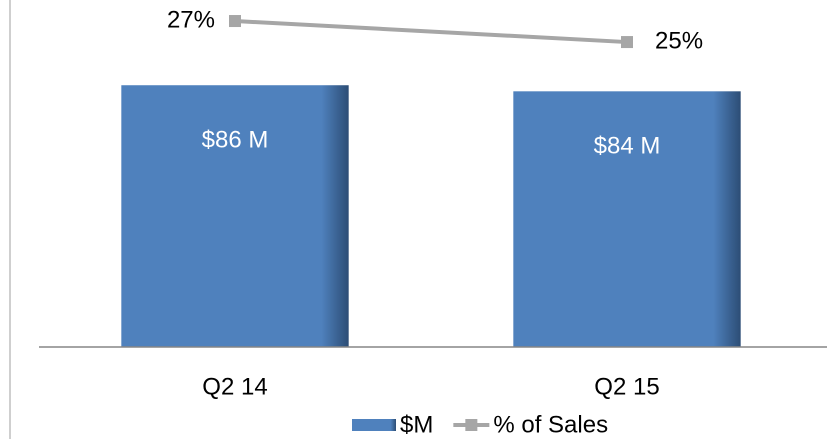 The image size is (827, 439). Describe the element at coordinates (471, 425) in the screenshot. I see `legend-swatch-marker` at that location.